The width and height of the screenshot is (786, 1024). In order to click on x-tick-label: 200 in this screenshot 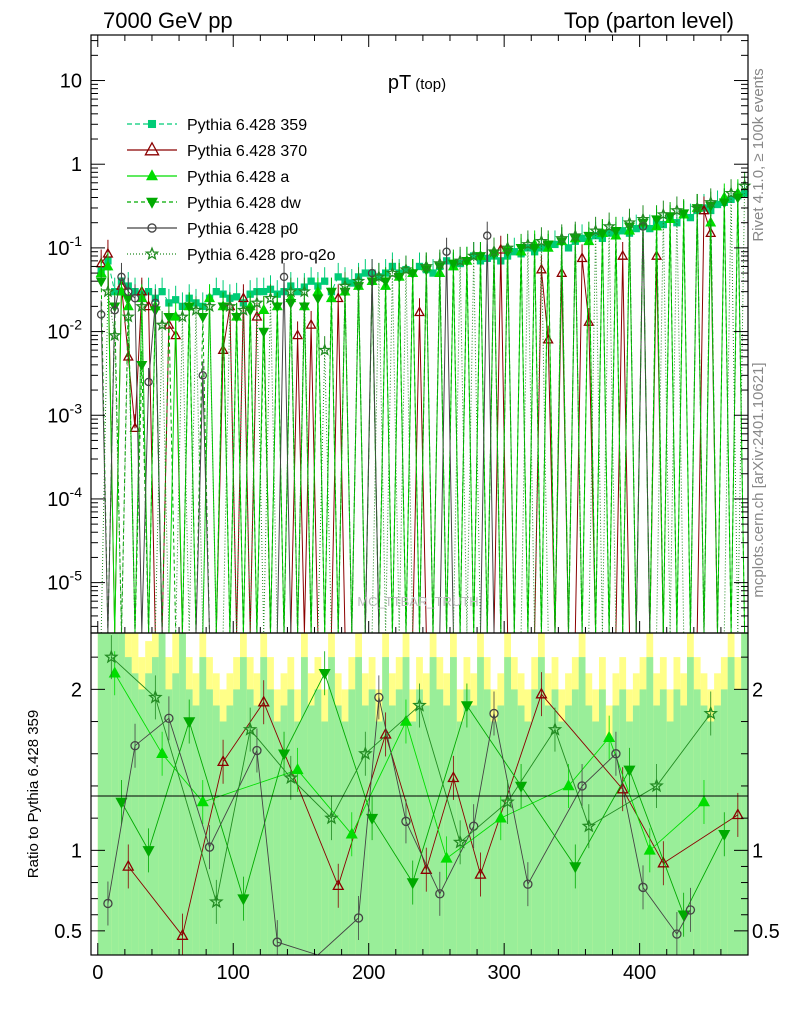, I will do `click(368, 973)`.